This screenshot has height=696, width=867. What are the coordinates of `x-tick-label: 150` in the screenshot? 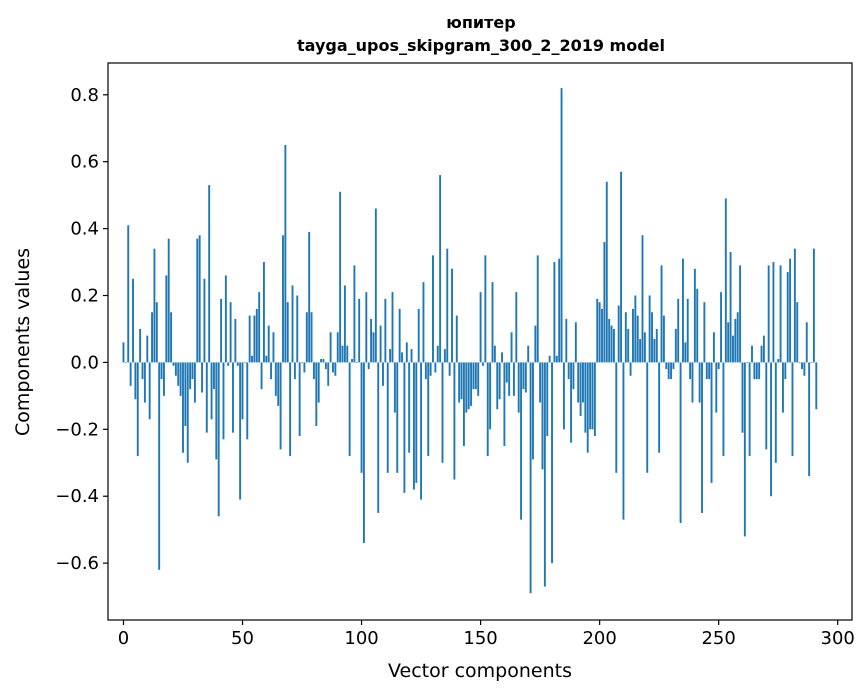 It's located at (480, 638).